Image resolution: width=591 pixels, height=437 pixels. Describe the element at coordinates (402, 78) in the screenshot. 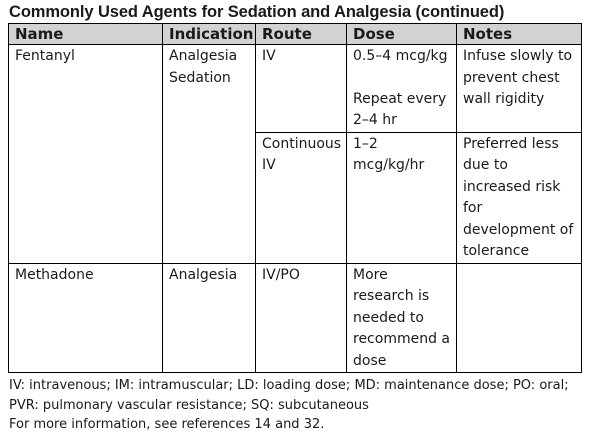

I see `dose-spacer` at that location.